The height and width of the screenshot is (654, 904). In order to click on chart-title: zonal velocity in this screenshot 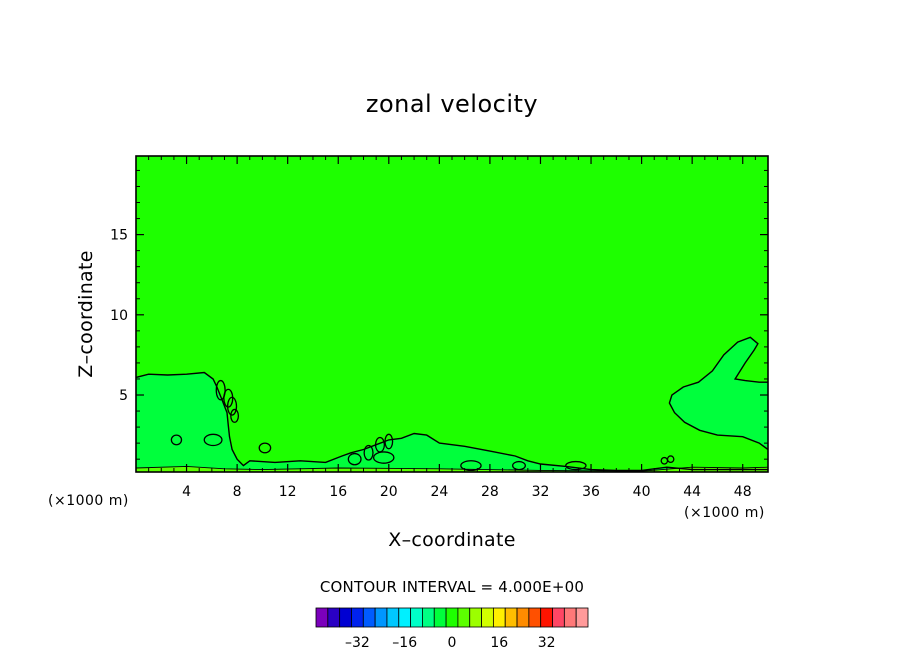, I will do `click(452, 104)`.